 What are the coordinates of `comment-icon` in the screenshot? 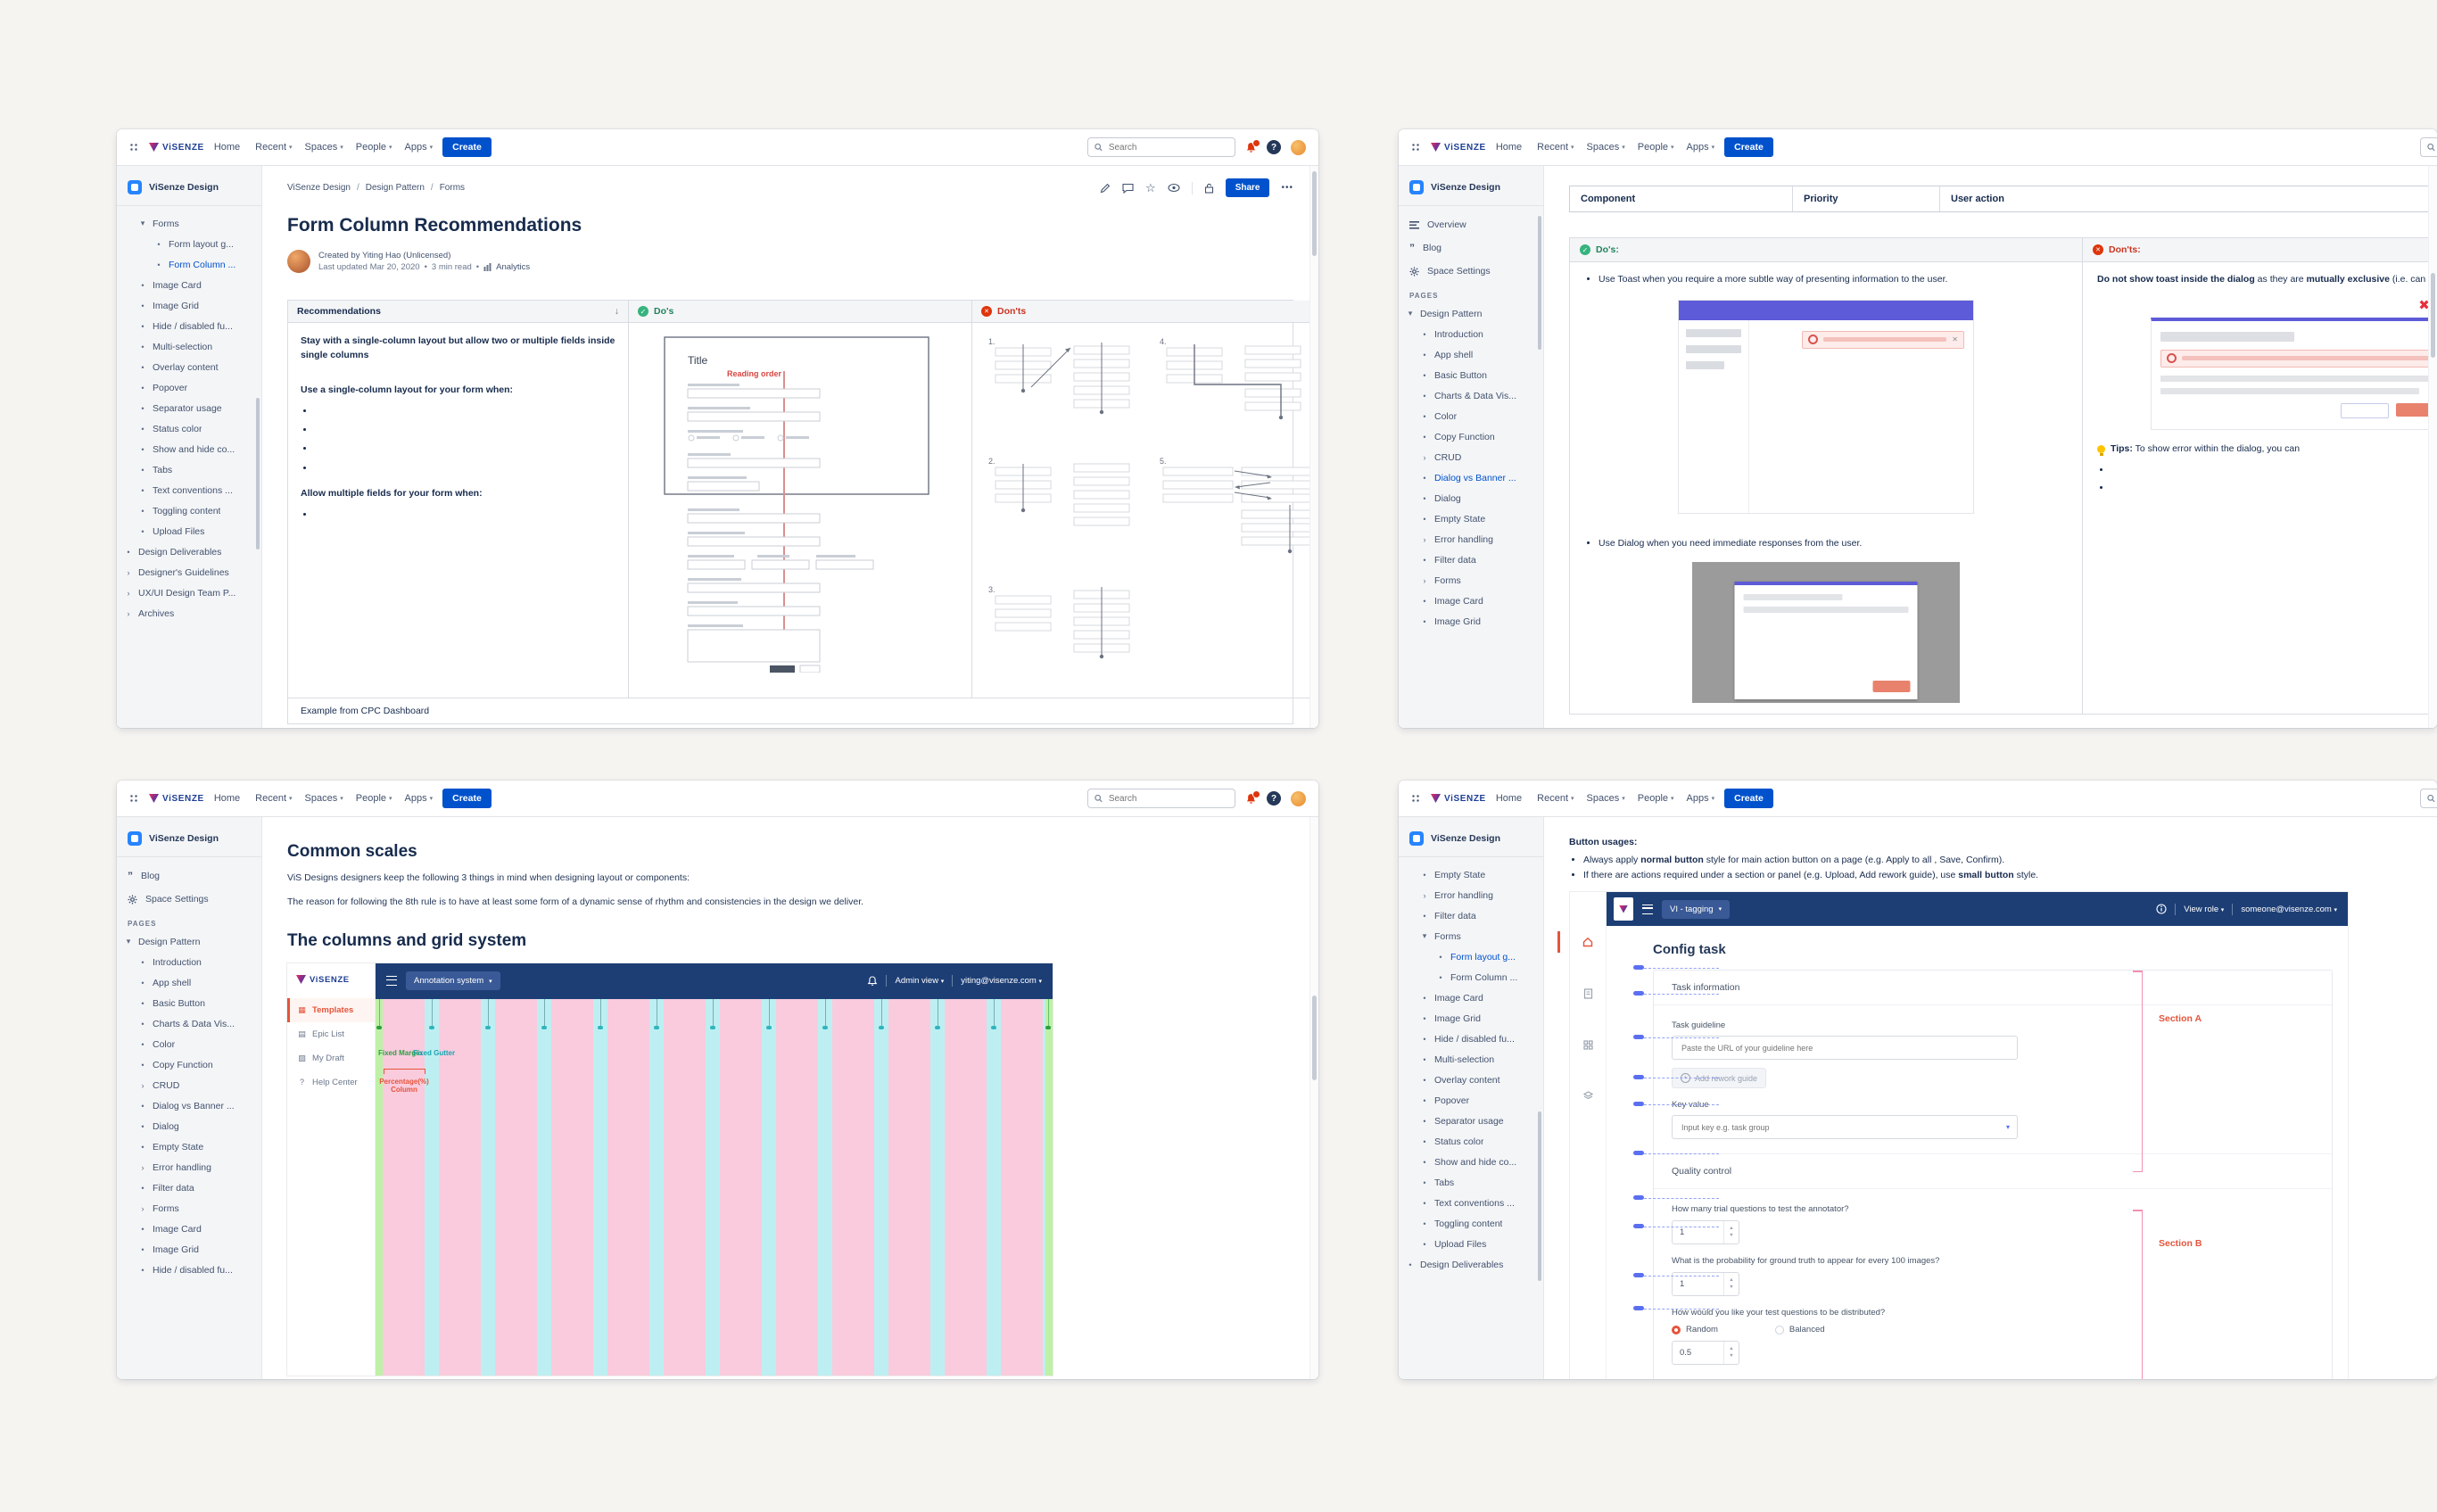 It's located at (1128, 188).